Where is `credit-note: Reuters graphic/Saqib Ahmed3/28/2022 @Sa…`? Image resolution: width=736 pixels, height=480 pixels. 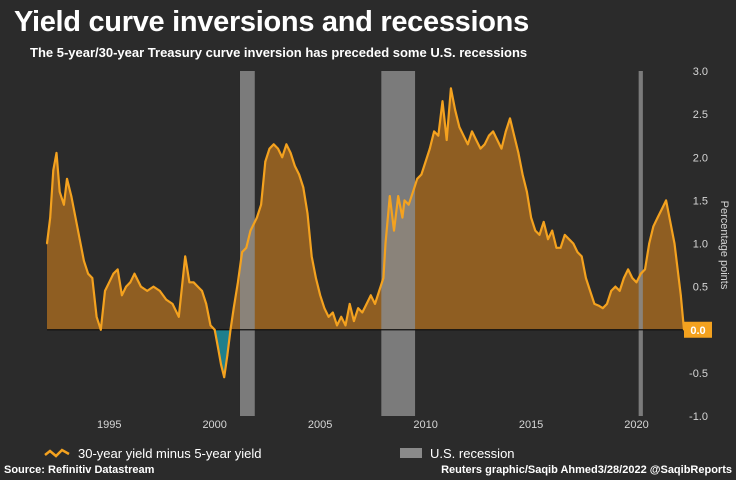
credit-note: Reuters graphic/Saqib Ahmed3/28/2022 @Sa… is located at coordinates (586, 470).